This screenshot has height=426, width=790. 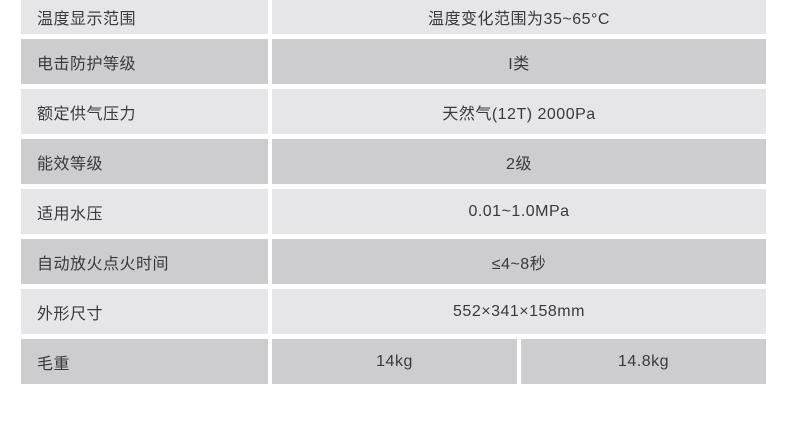 I want to click on spec-value: 14kg, so click(x=394, y=361).